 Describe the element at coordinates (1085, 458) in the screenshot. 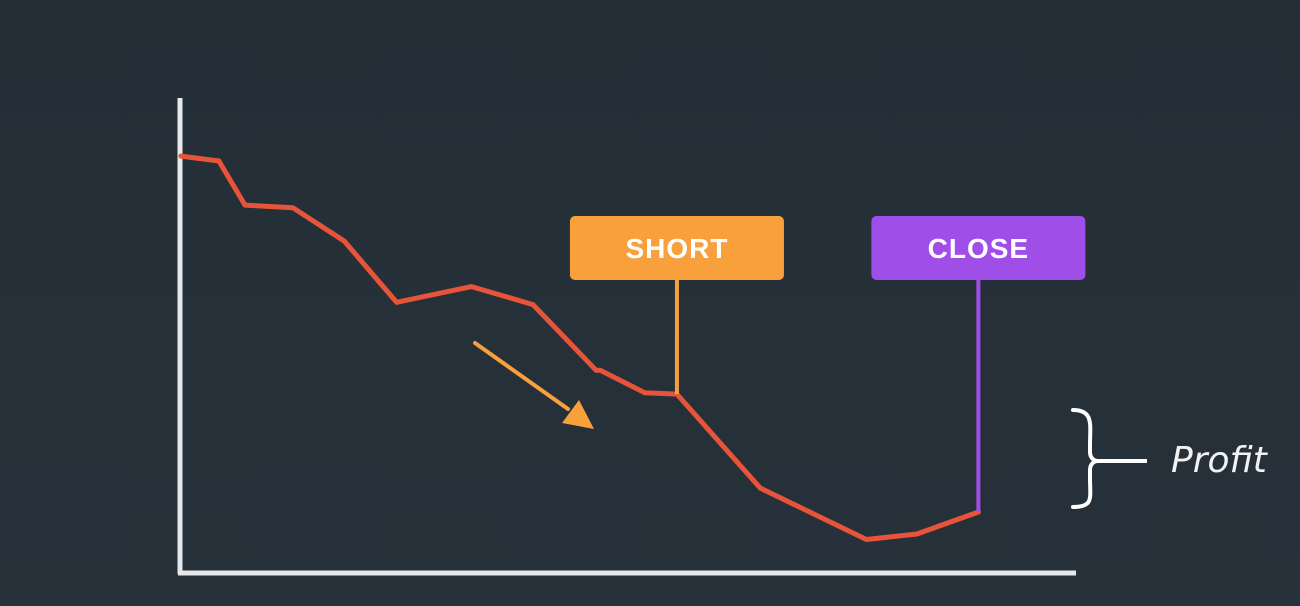

I see `brace-icon` at that location.